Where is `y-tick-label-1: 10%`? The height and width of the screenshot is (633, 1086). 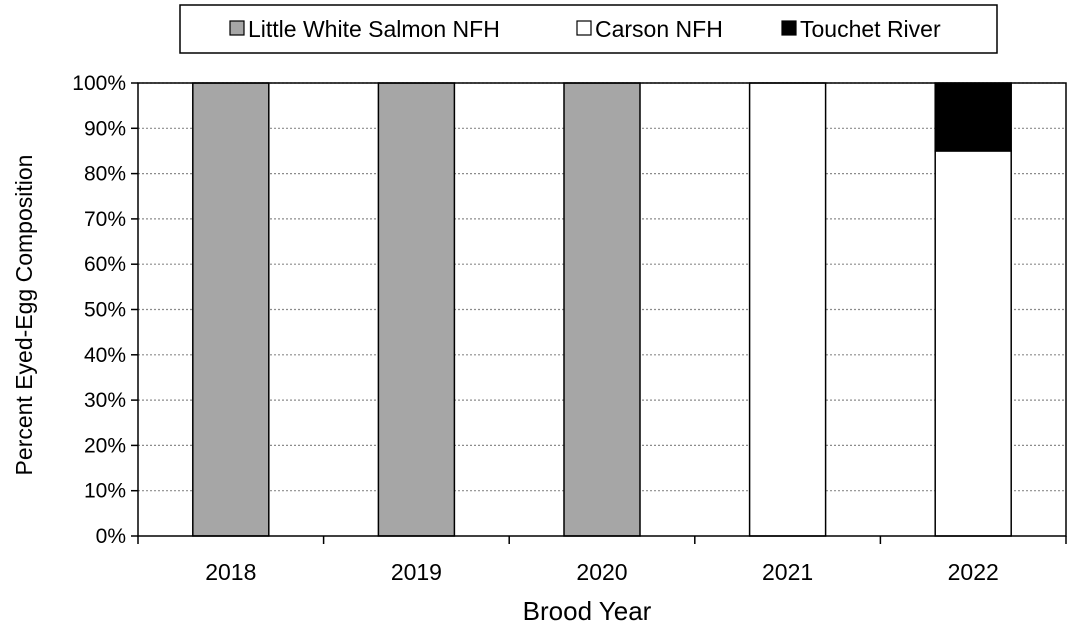
y-tick-label-1: 10% is located at coordinates (105, 491).